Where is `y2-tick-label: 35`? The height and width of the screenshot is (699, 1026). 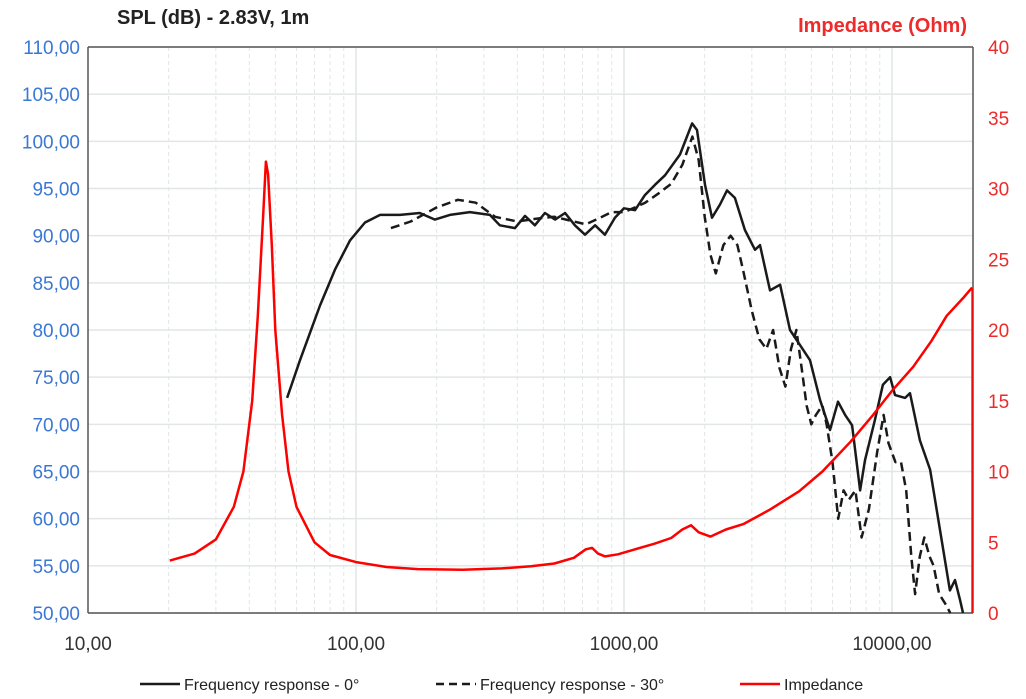 y2-tick-label: 35 is located at coordinates (998, 119).